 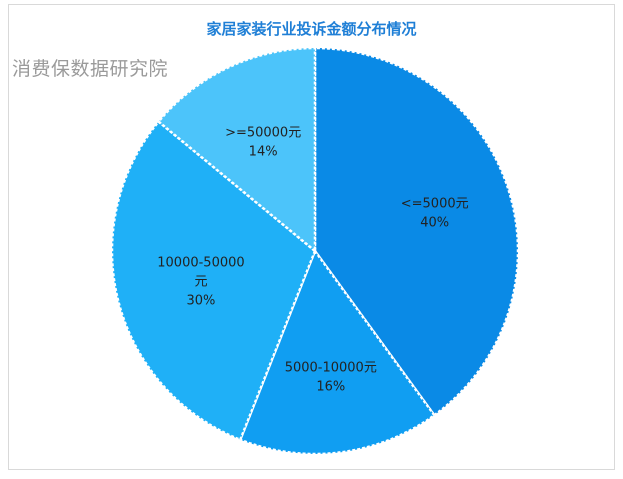 I want to click on slice-percent-label: 30%, so click(x=201, y=300).